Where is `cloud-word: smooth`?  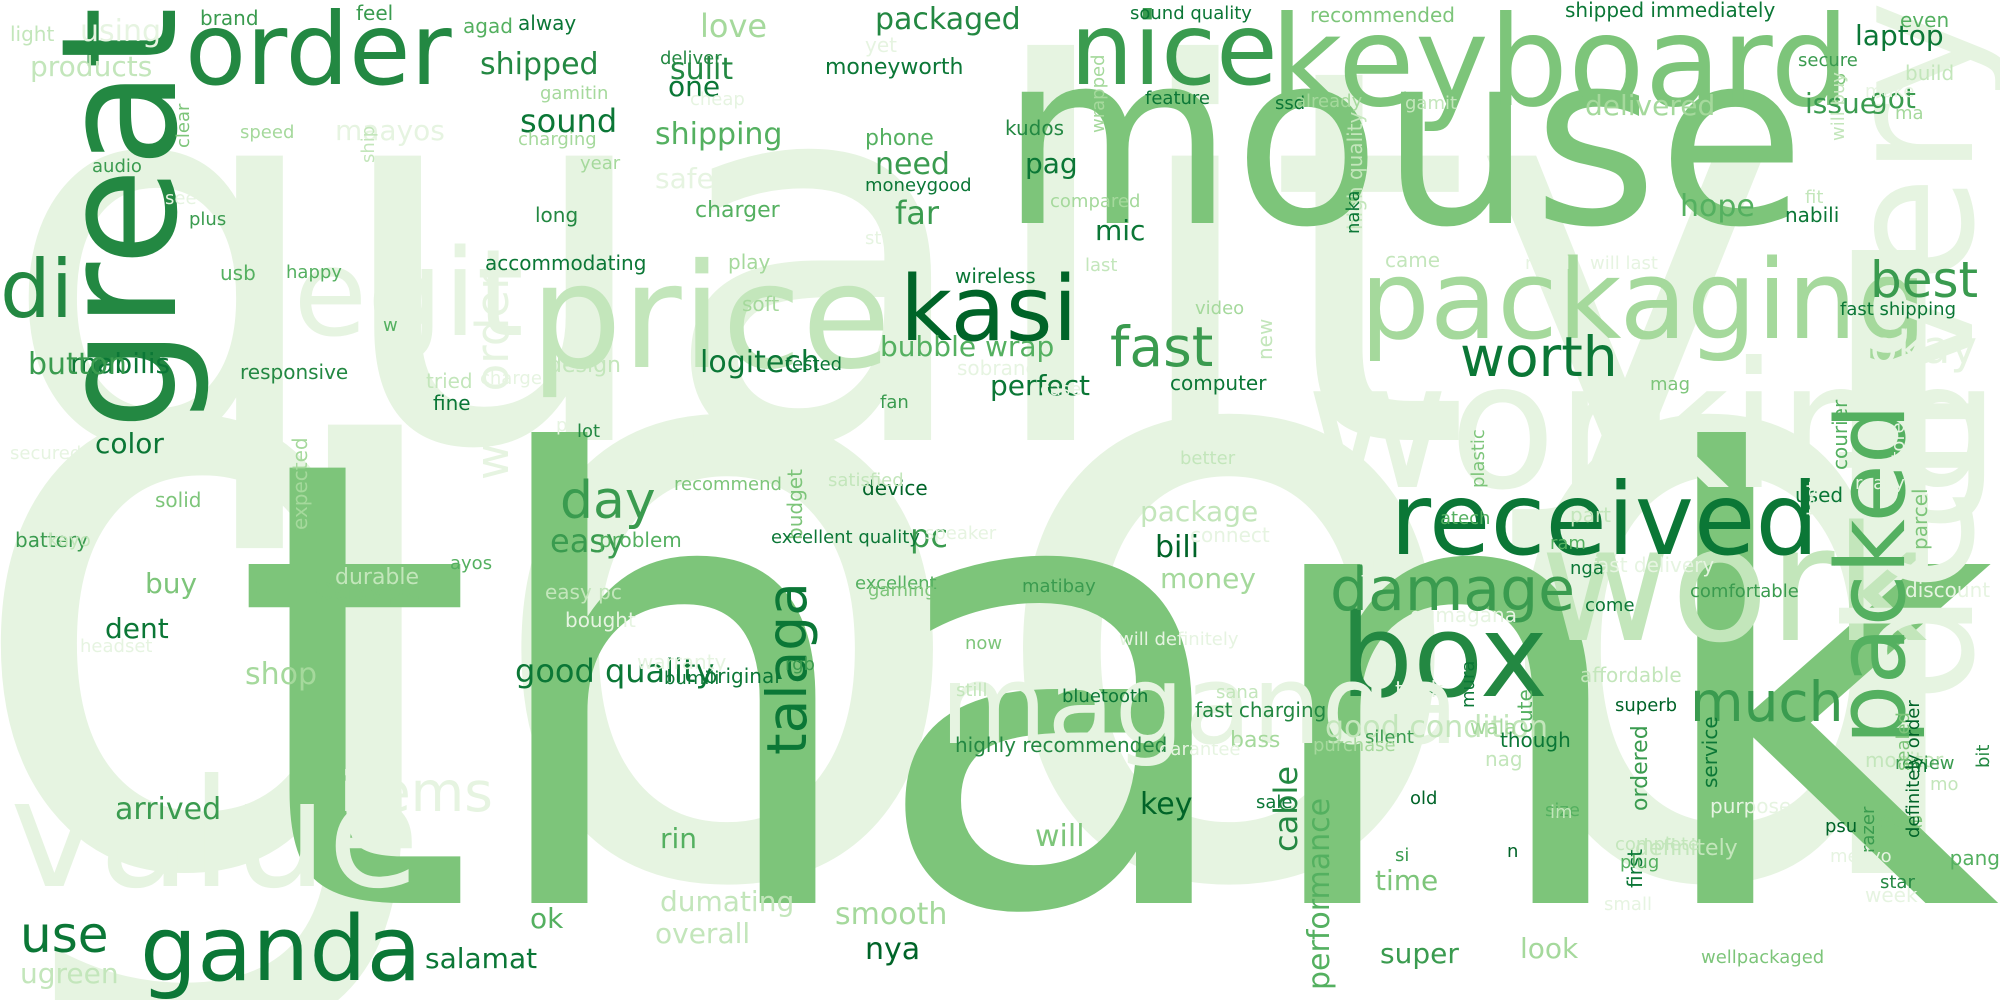 cloud-word: smooth is located at coordinates (891, 914).